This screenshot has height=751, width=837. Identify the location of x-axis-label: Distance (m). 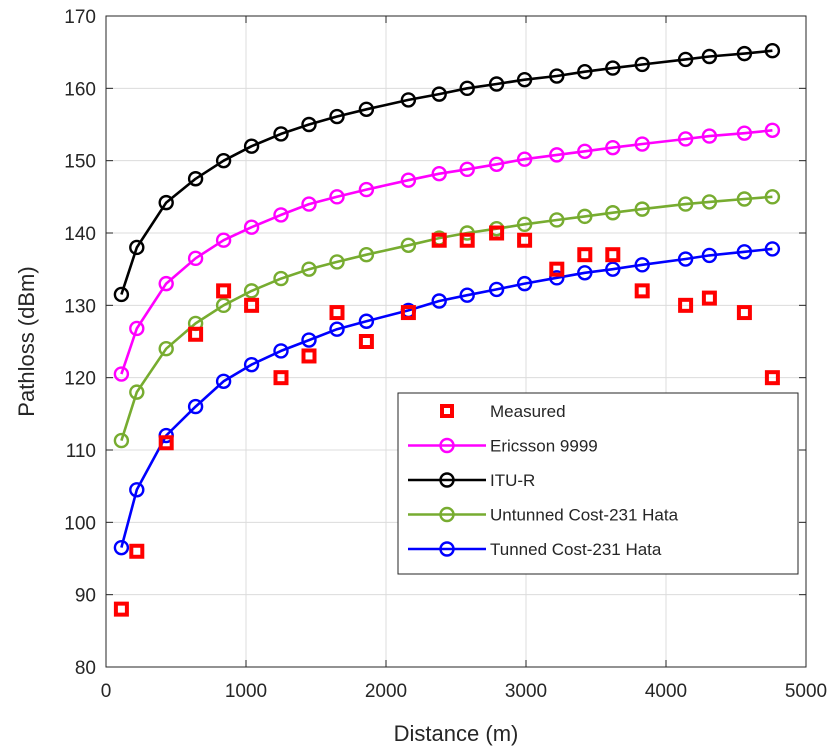
(456, 733).